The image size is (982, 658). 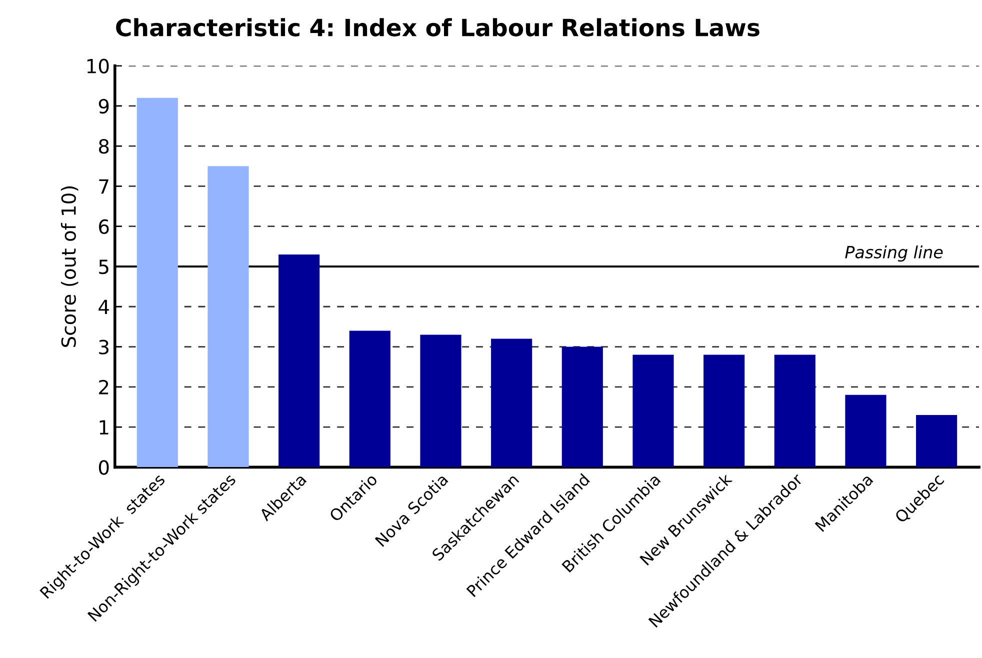 What do you see at coordinates (103, 267) in the screenshot?
I see `y-tick-label: 5` at bounding box center [103, 267].